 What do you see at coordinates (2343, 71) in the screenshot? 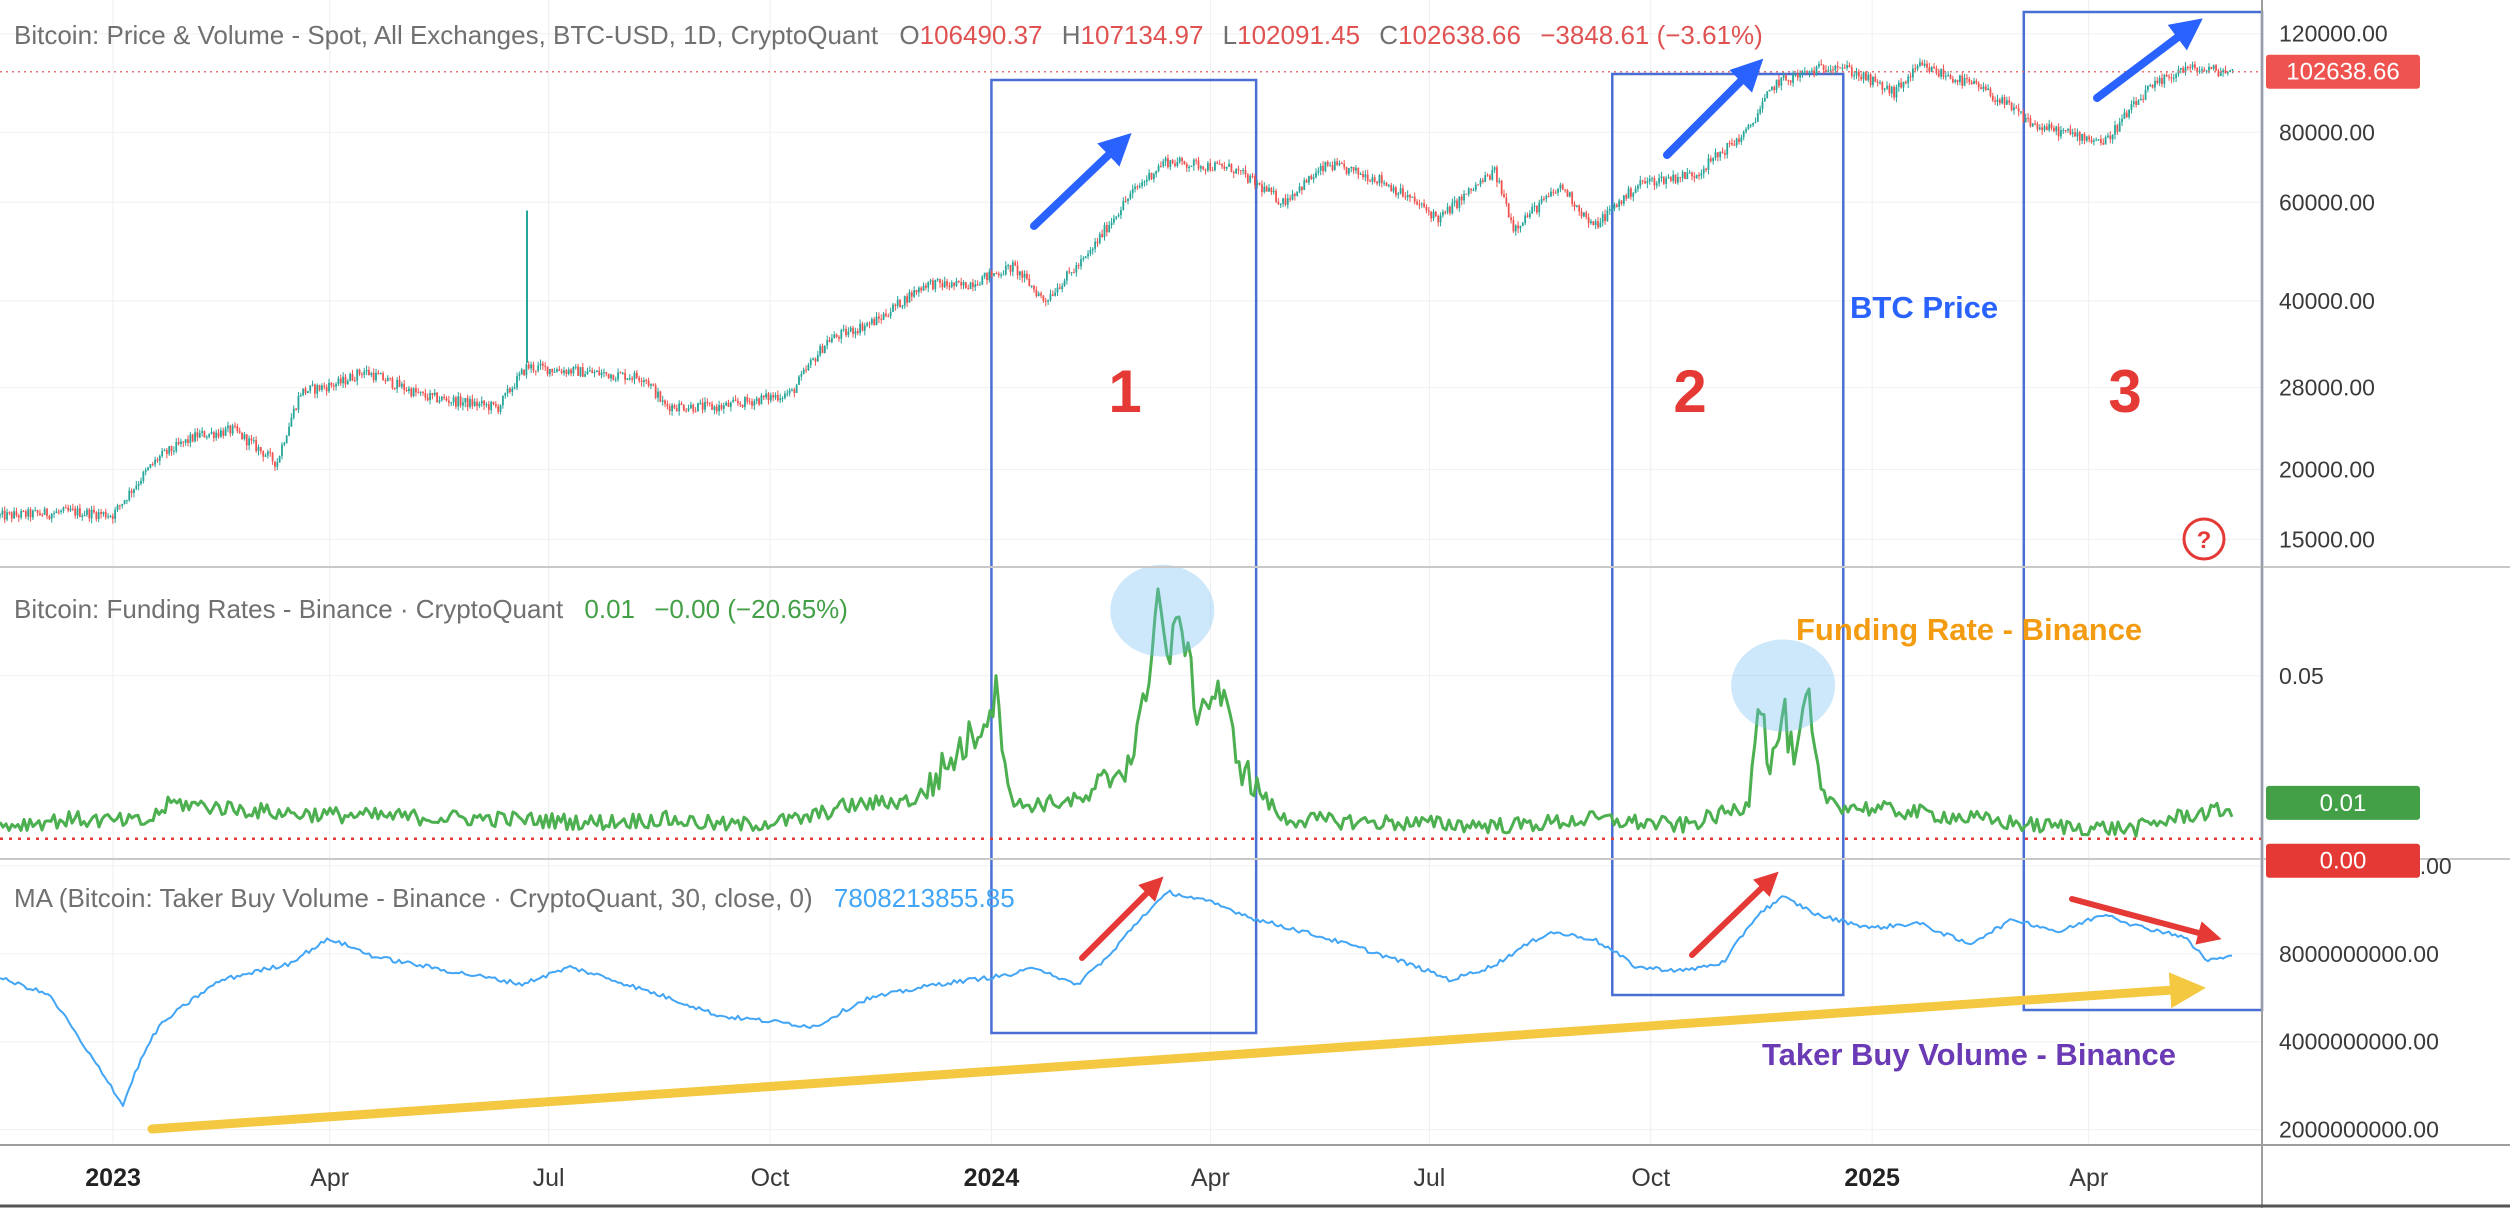
I see `price-last-badge-bg` at bounding box center [2343, 71].